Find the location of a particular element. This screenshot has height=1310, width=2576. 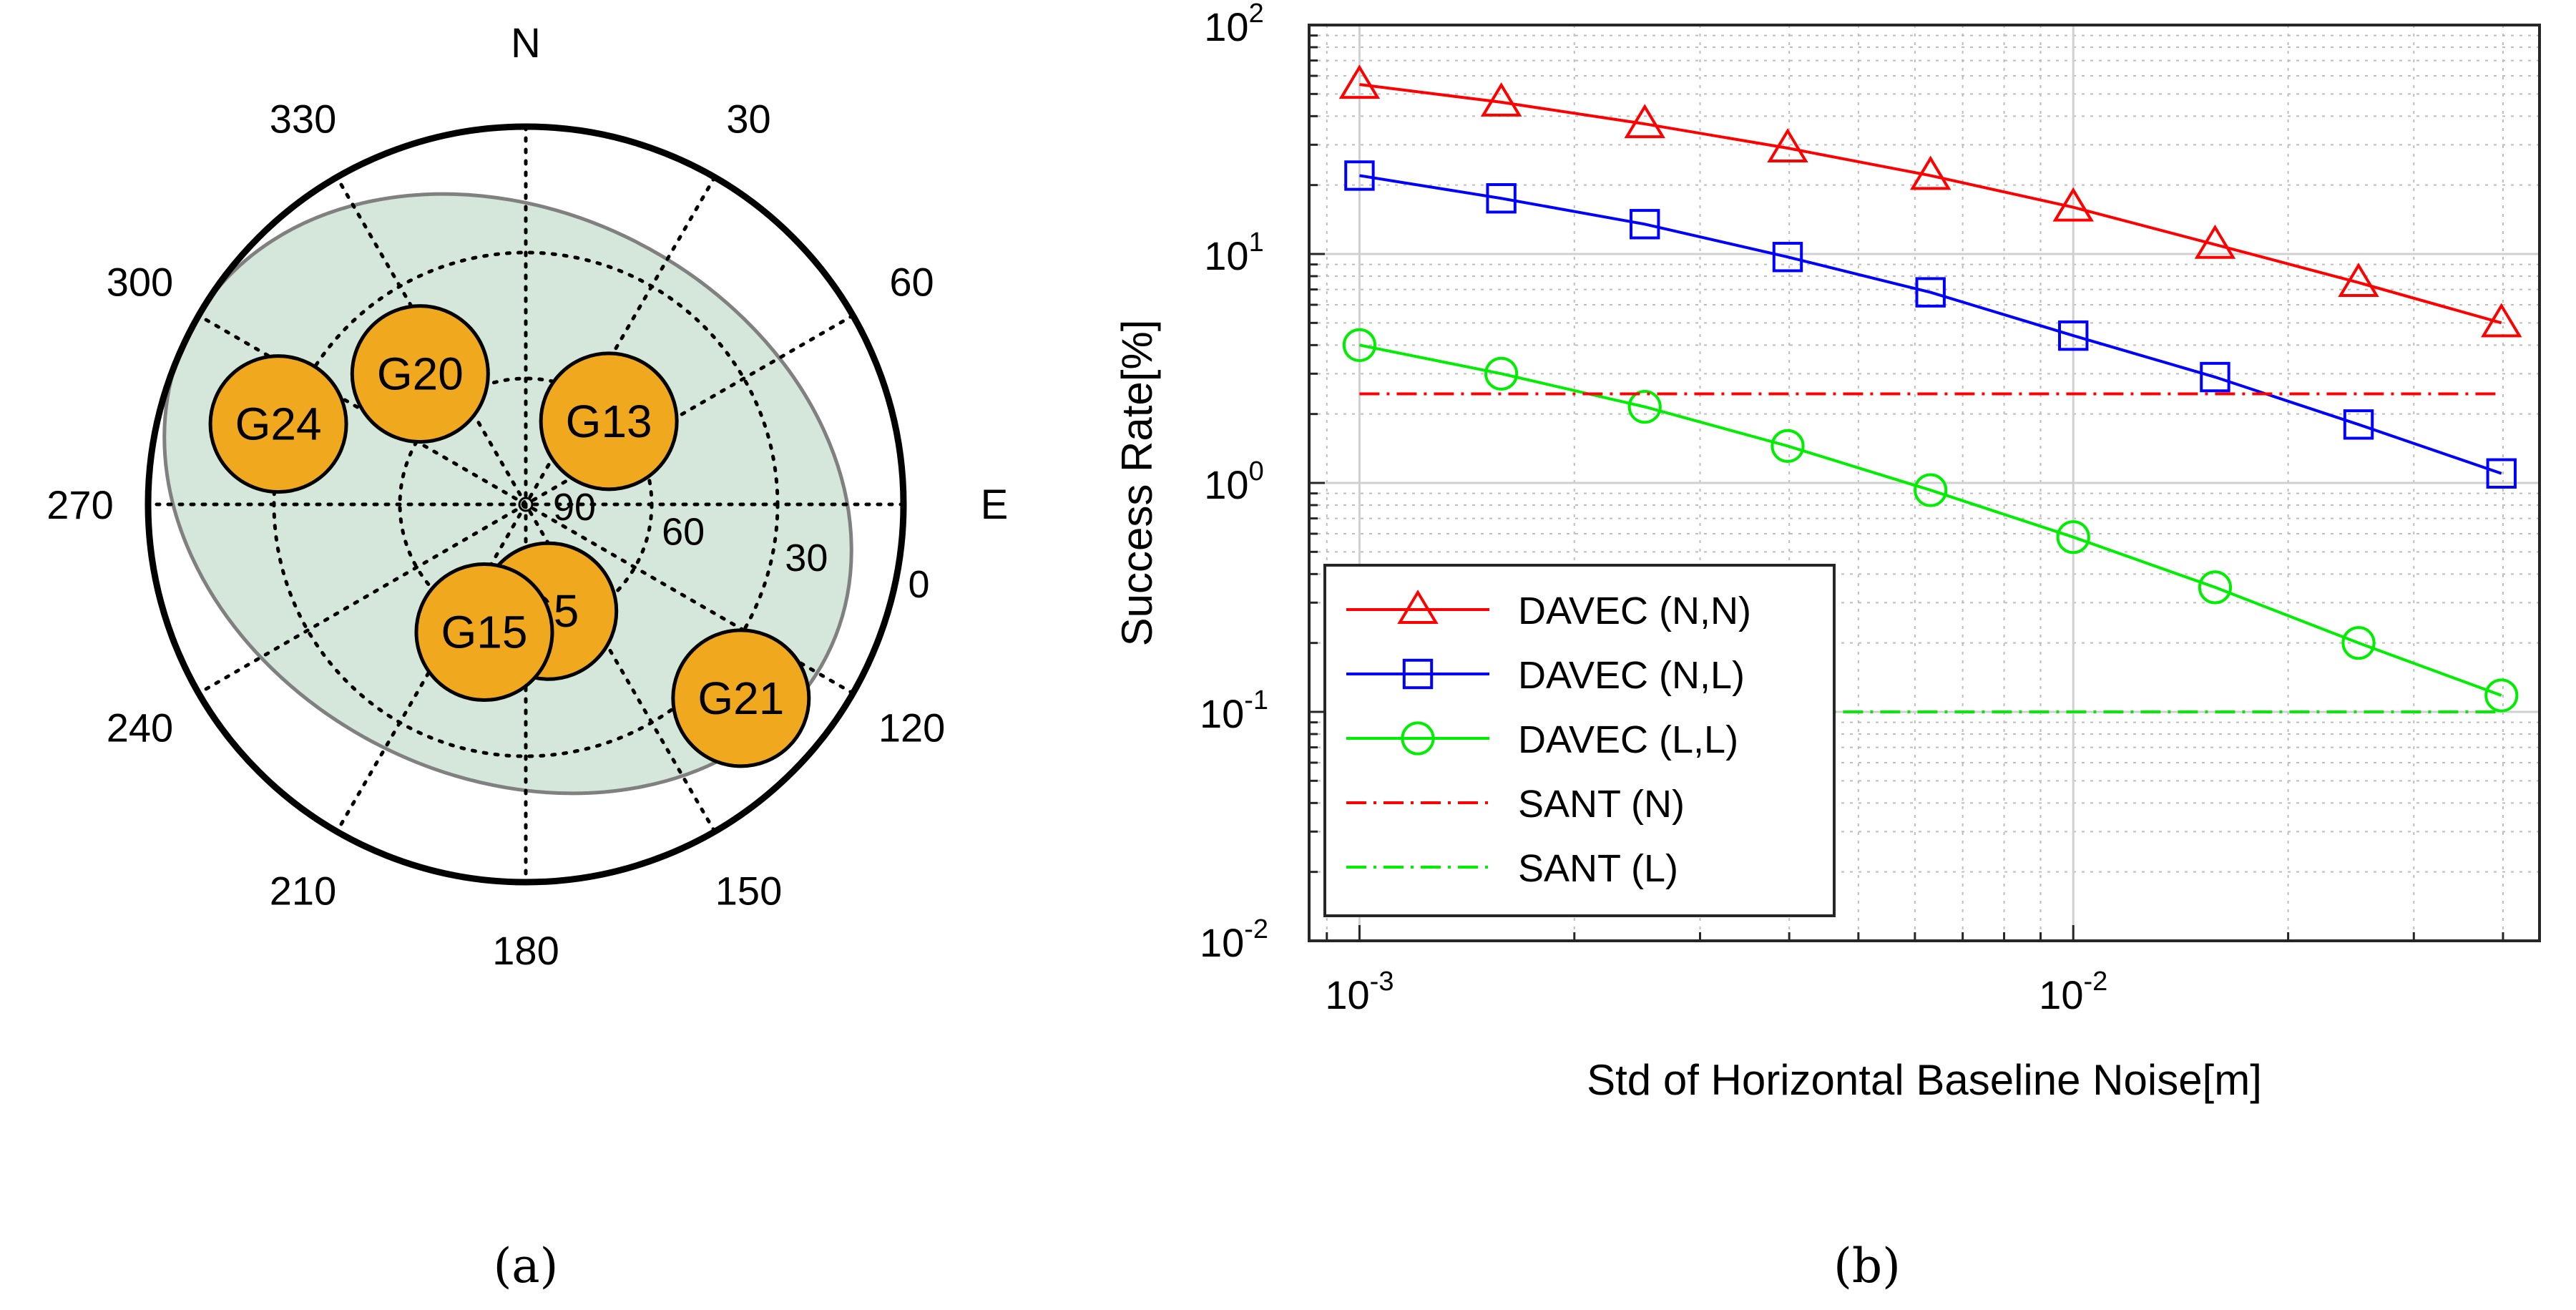

azimuth-label-120: 120 is located at coordinates (912, 728).